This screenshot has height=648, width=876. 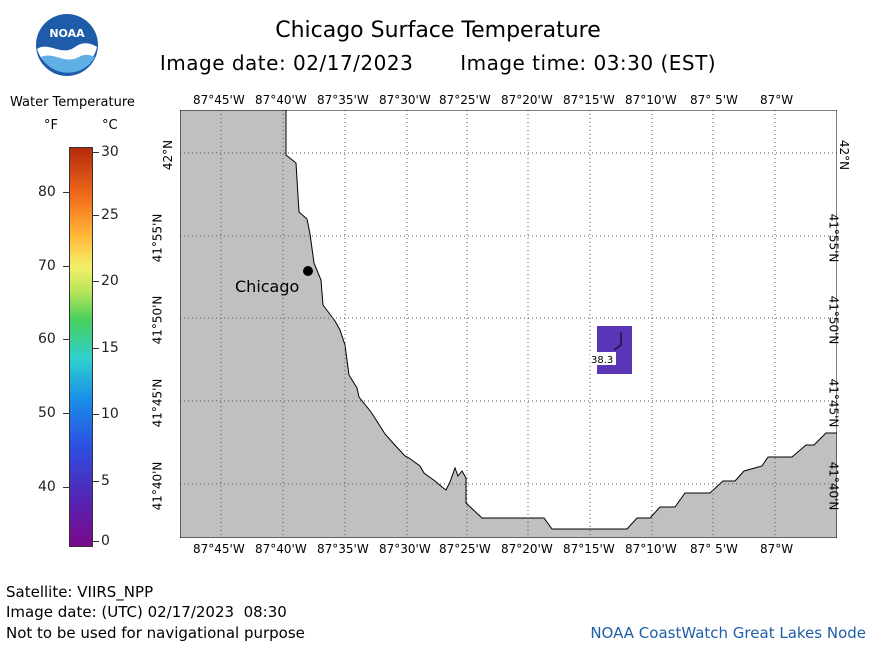 What do you see at coordinates (72, 102) in the screenshot?
I see `legend-title: Water Temperature` at bounding box center [72, 102].